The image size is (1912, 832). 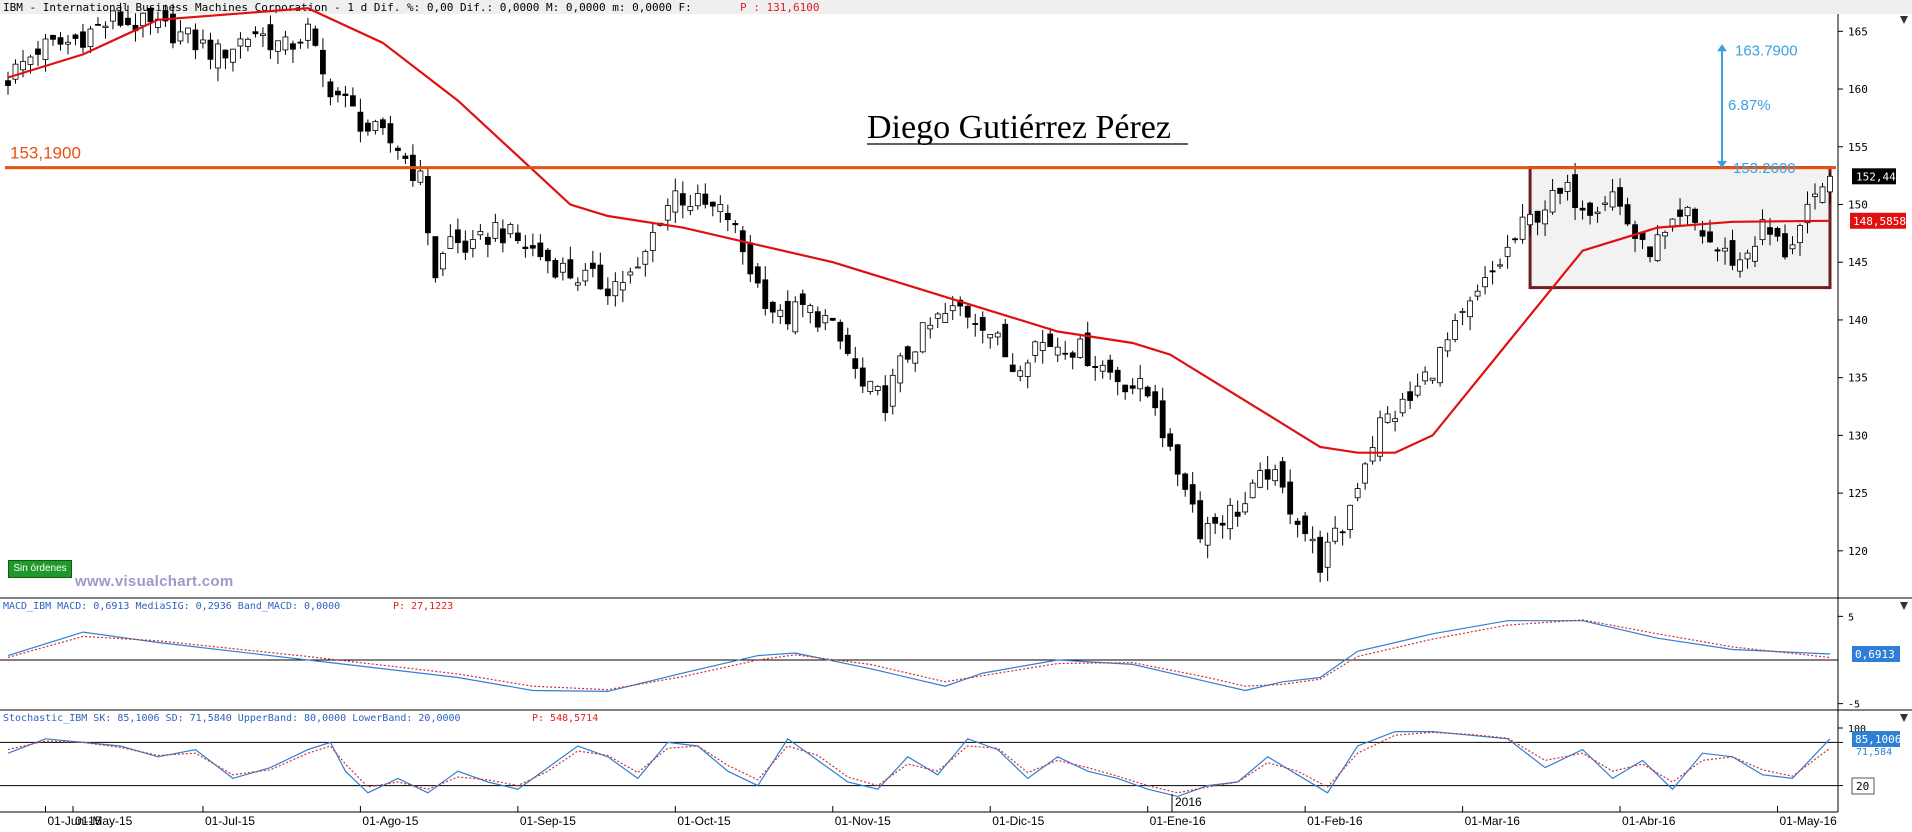 I want to click on price-tick-label: 155, so click(x=1858, y=147).